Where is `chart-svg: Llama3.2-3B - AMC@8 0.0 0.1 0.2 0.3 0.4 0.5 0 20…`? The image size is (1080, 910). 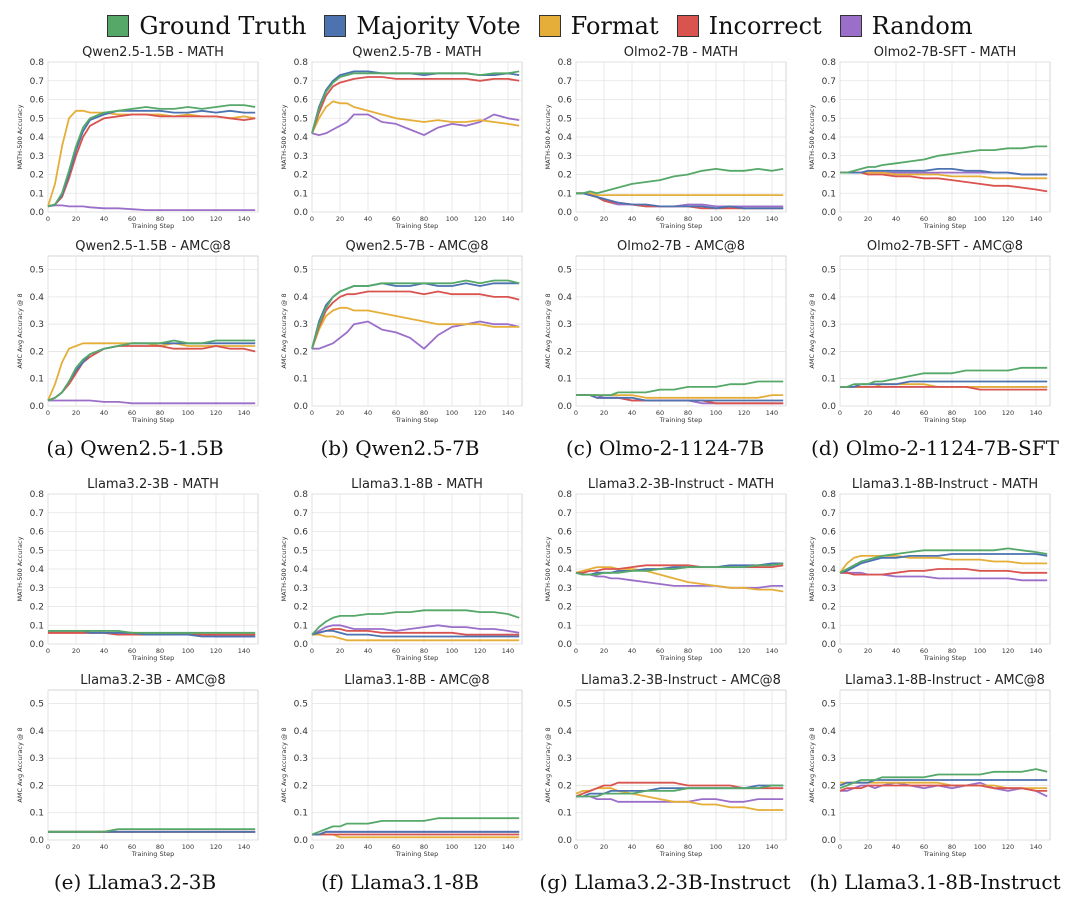 chart-svg: Llama3.2-3B - AMC@8 0.0 0.1 0.2 0.3 0.4 0.5 0 20… is located at coordinates (137, 765).